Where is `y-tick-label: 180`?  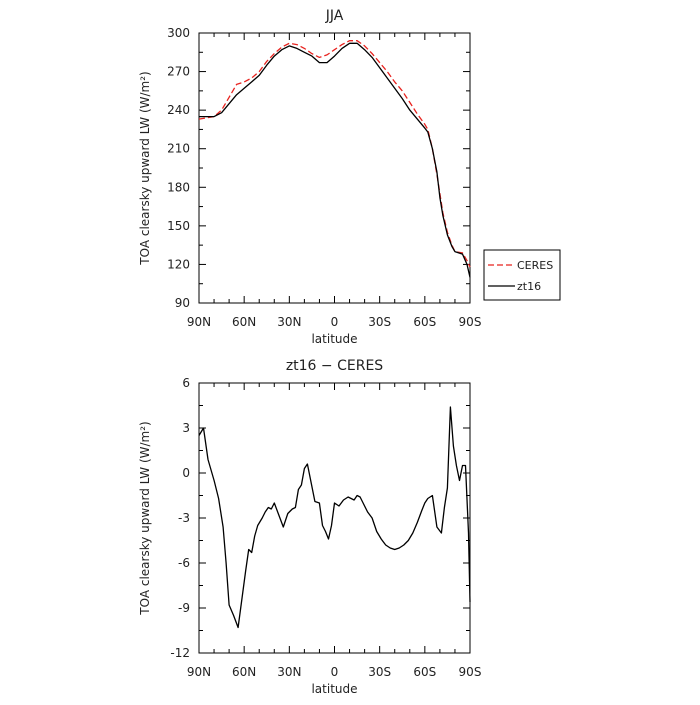 y-tick-label: 180 is located at coordinates (178, 187).